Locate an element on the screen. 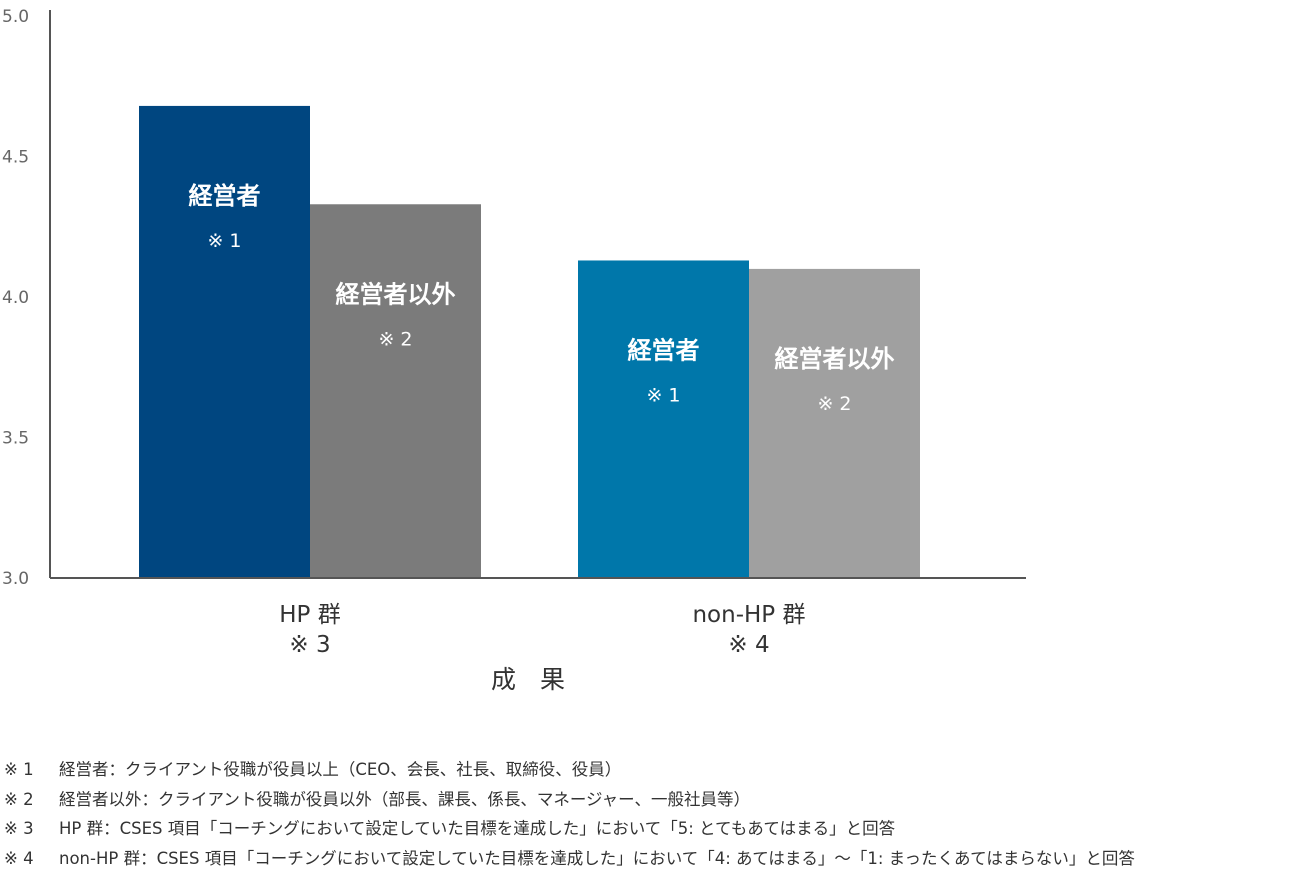 The image size is (1300, 876). footnote-mark: ※ 1 is located at coordinates (19, 769).